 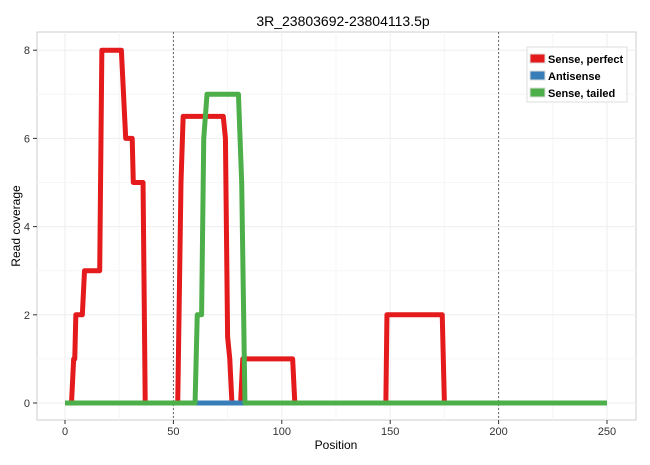 I want to click on y-tick-label: 0, so click(x=27, y=404).